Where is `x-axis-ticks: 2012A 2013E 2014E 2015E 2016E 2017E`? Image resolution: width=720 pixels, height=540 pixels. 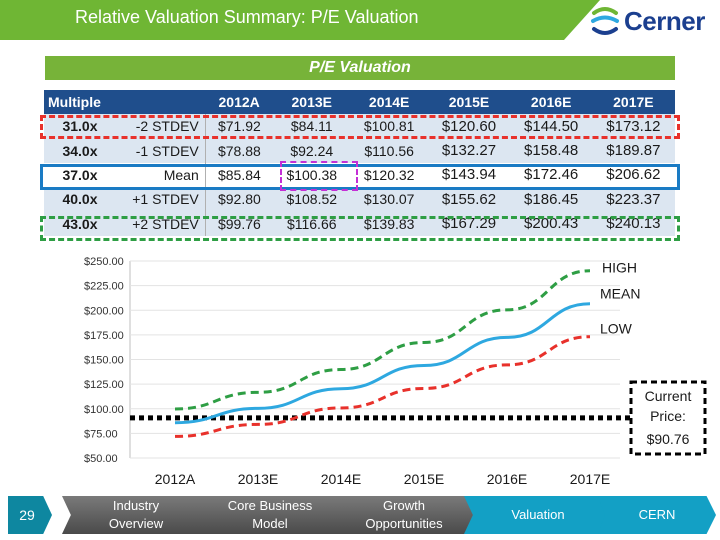 x-axis-ticks: 2012A 2013E 2014E 2015E 2016E 2017E is located at coordinates (382, 479).